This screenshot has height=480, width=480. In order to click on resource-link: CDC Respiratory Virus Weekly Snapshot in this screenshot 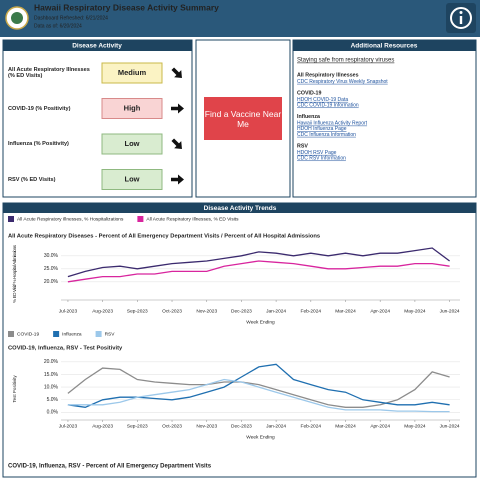, I will do `click(342, 82)`.